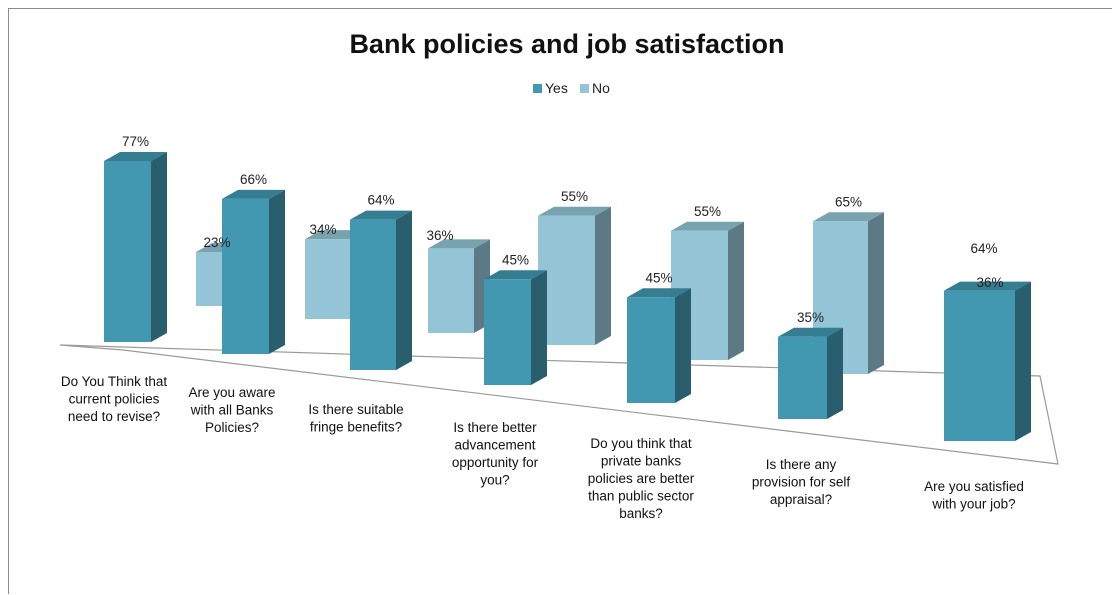  What do you see at coordinates (810, 332) in the screenshot?
I see `bar-yes-6-top` at bounding box center [810, 332].